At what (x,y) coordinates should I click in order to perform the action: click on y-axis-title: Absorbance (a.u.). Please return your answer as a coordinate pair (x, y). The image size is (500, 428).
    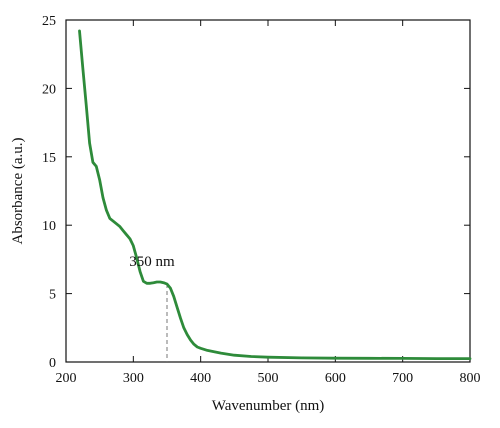
    Looking at the image, I should click on (18, 190).